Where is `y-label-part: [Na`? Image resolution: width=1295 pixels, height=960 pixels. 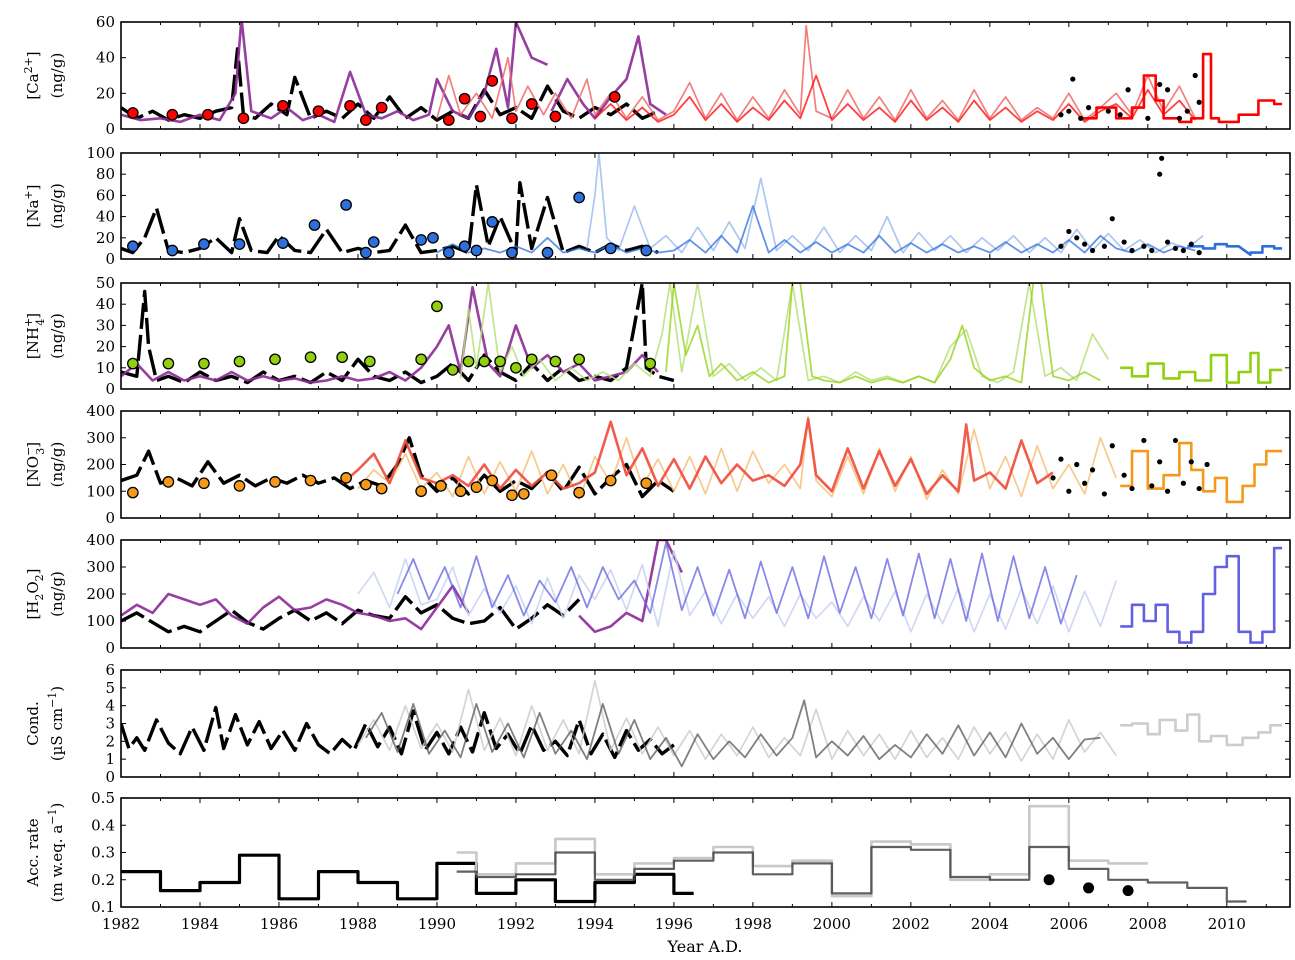 y-label-part: [Na is located at coordinates (33, 214).